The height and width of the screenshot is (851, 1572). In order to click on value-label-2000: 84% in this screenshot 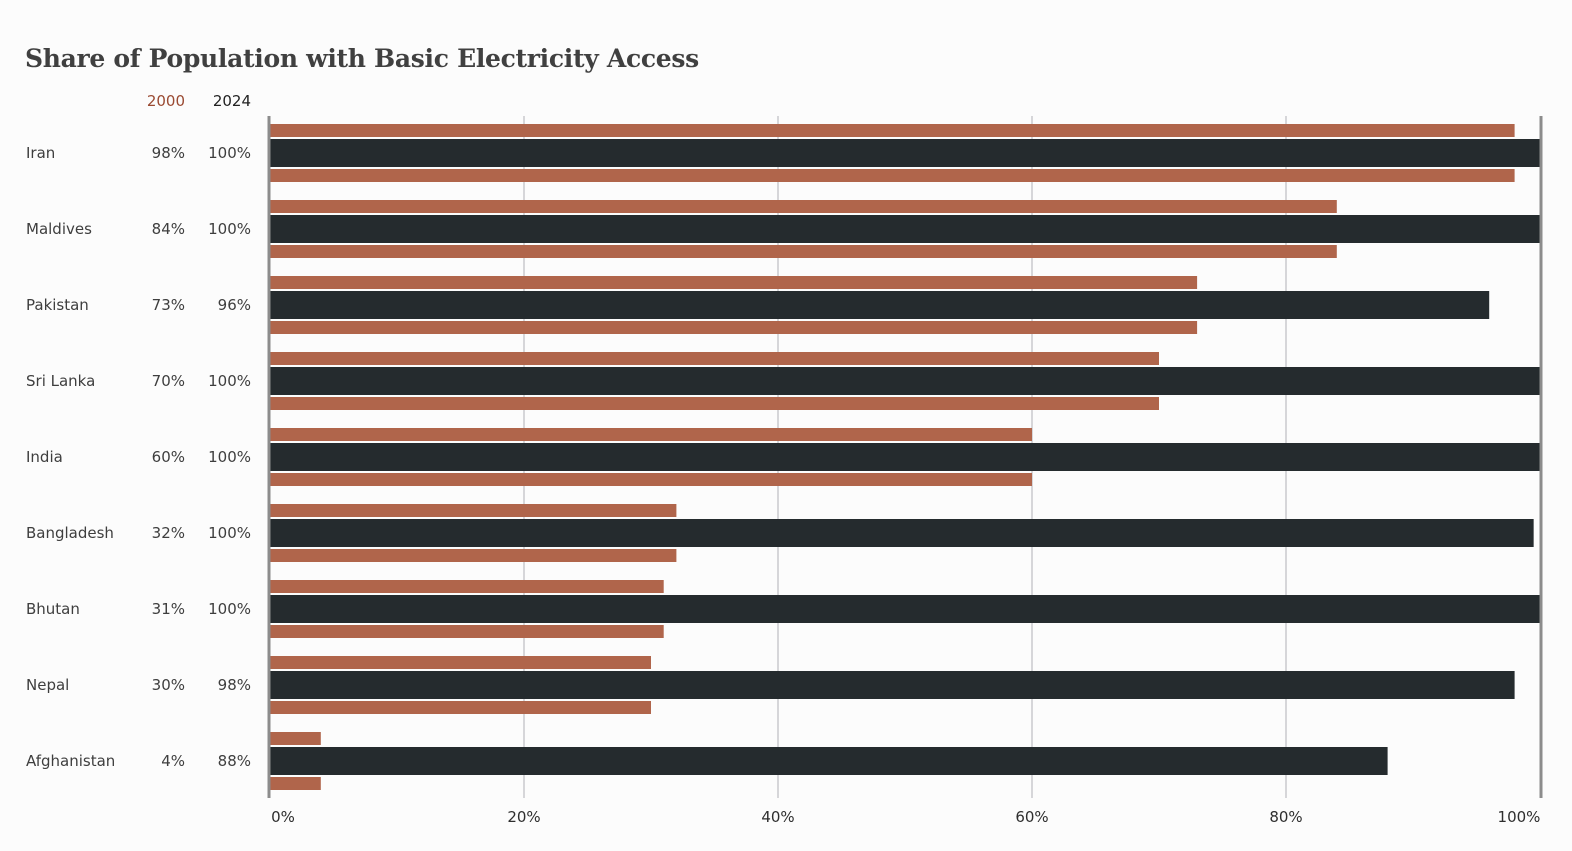, I will do `click(168, 229)`.